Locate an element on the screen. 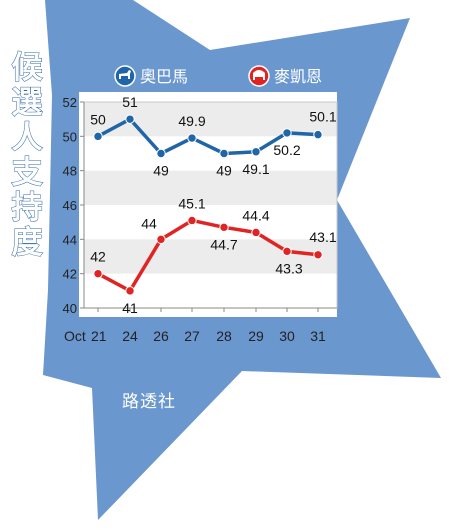  source-credit: 路透社 is located at coordinates (149, 402).